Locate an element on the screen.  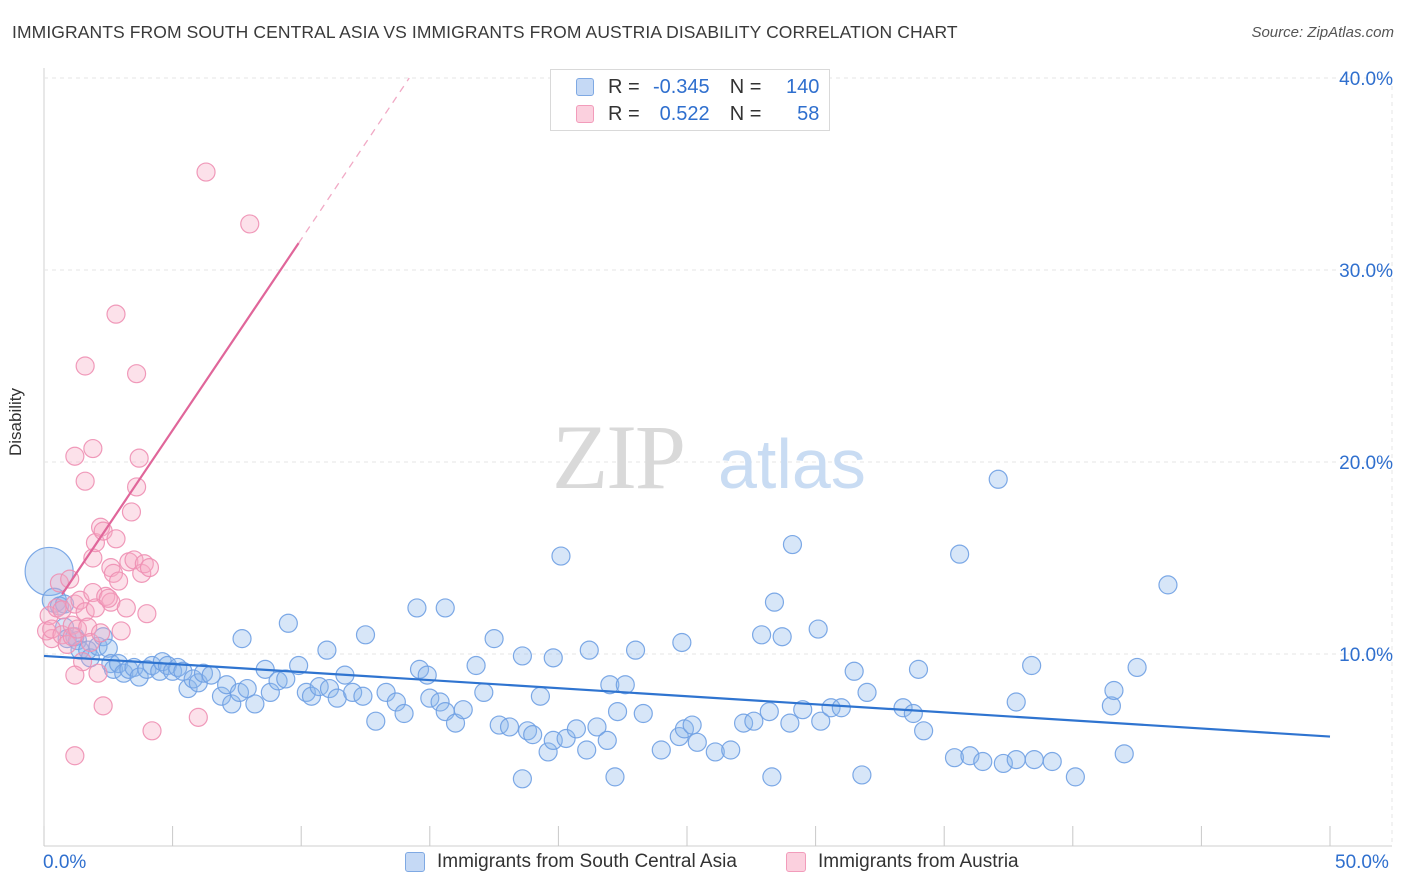
watermark: ZIP atlas is located at coordinates (709, 457).